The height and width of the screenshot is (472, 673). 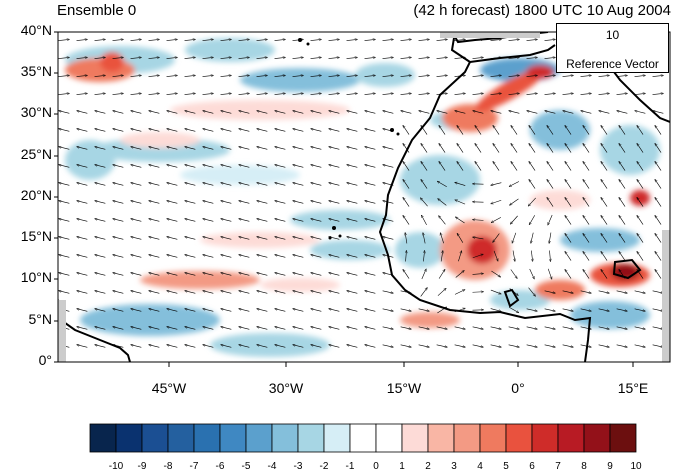 I want to click on colorbar-label: -1, so click(x=350, y=466).